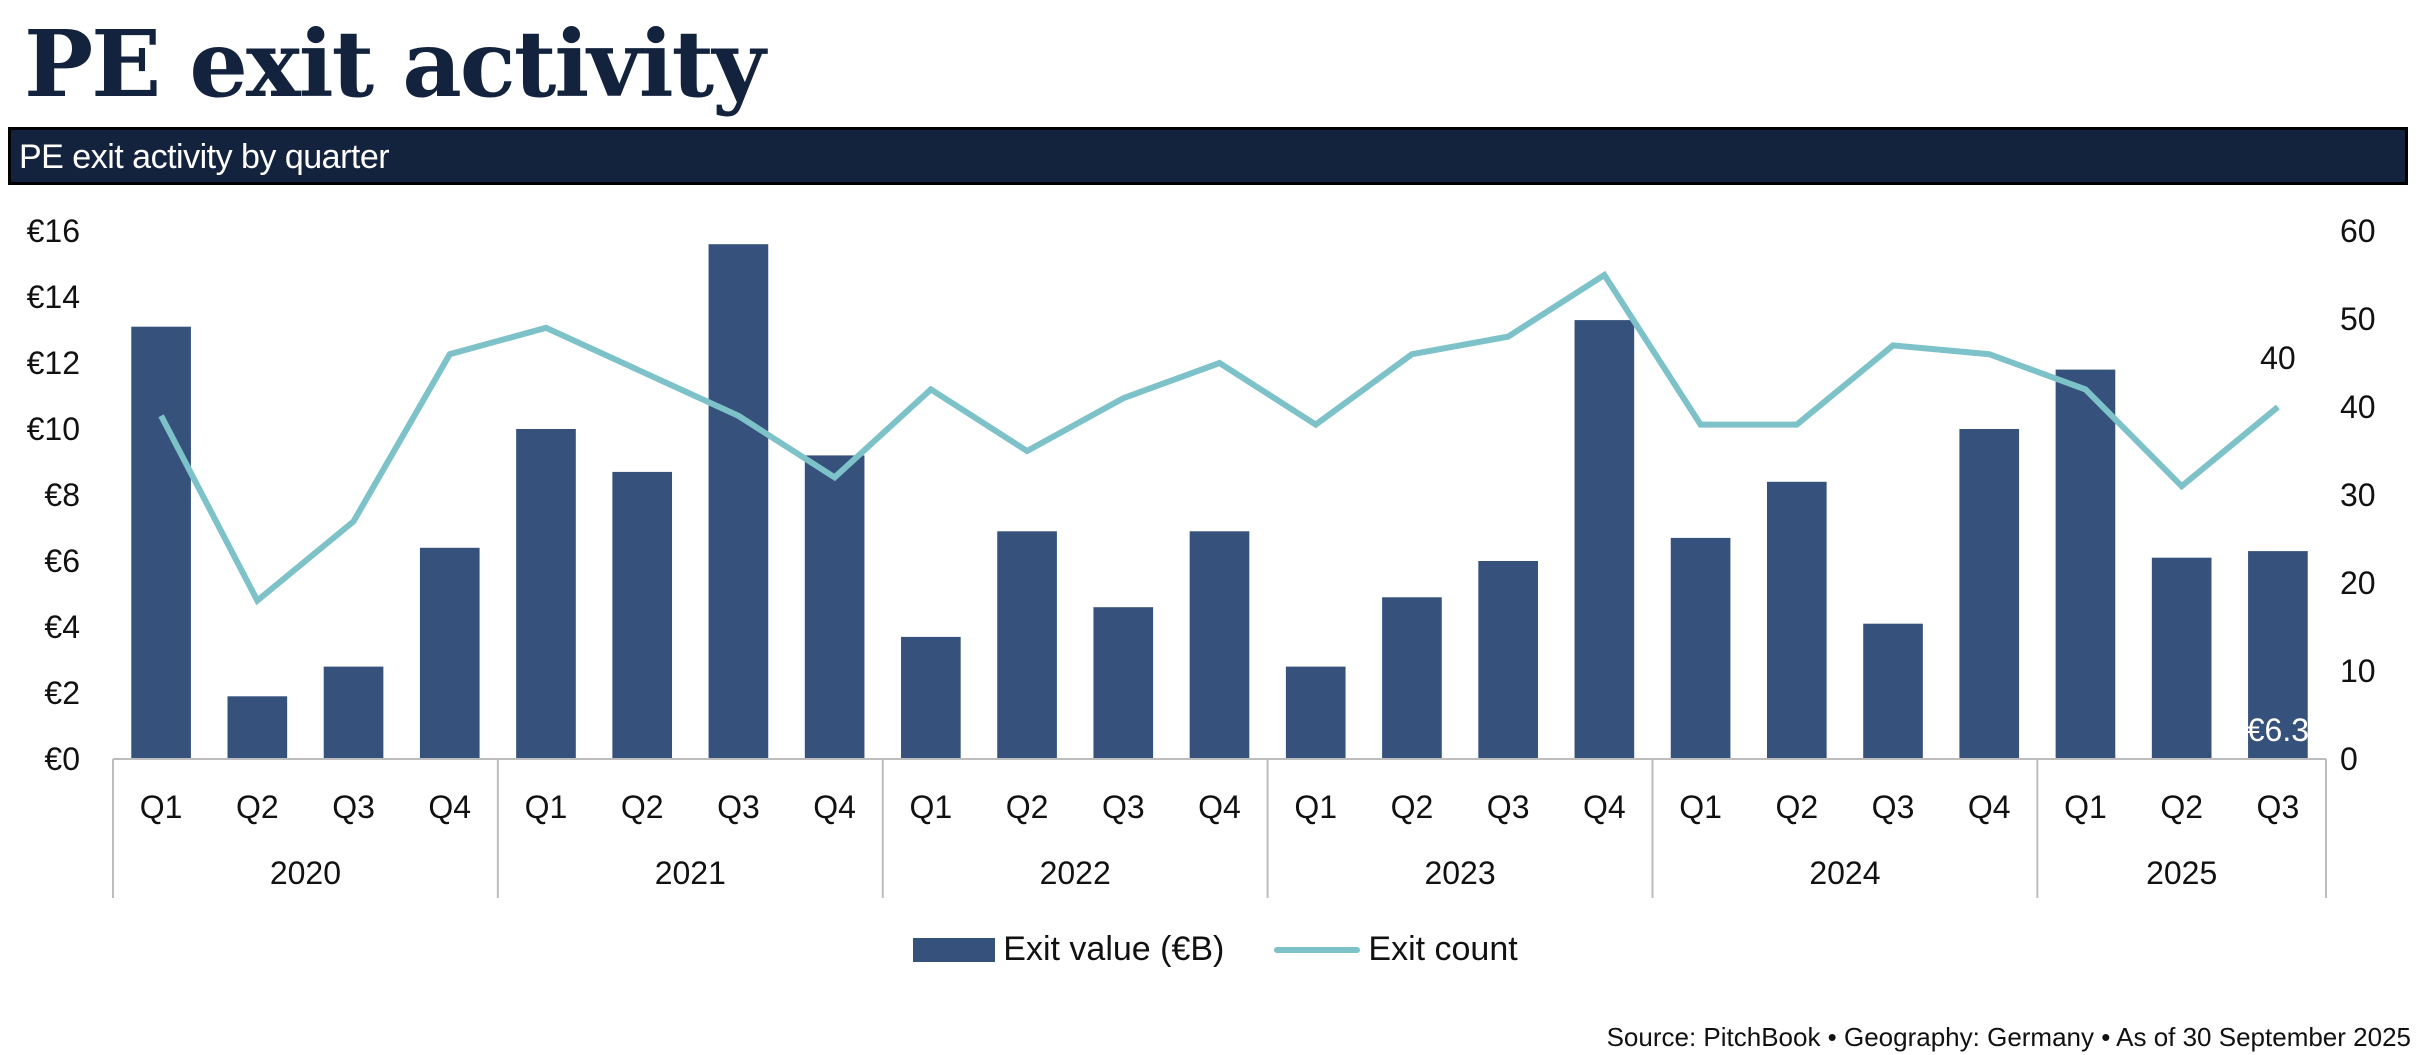  Describe the element at coordinates (1459, 873) in the screenshot. I see `year-label: 2023` at that location.